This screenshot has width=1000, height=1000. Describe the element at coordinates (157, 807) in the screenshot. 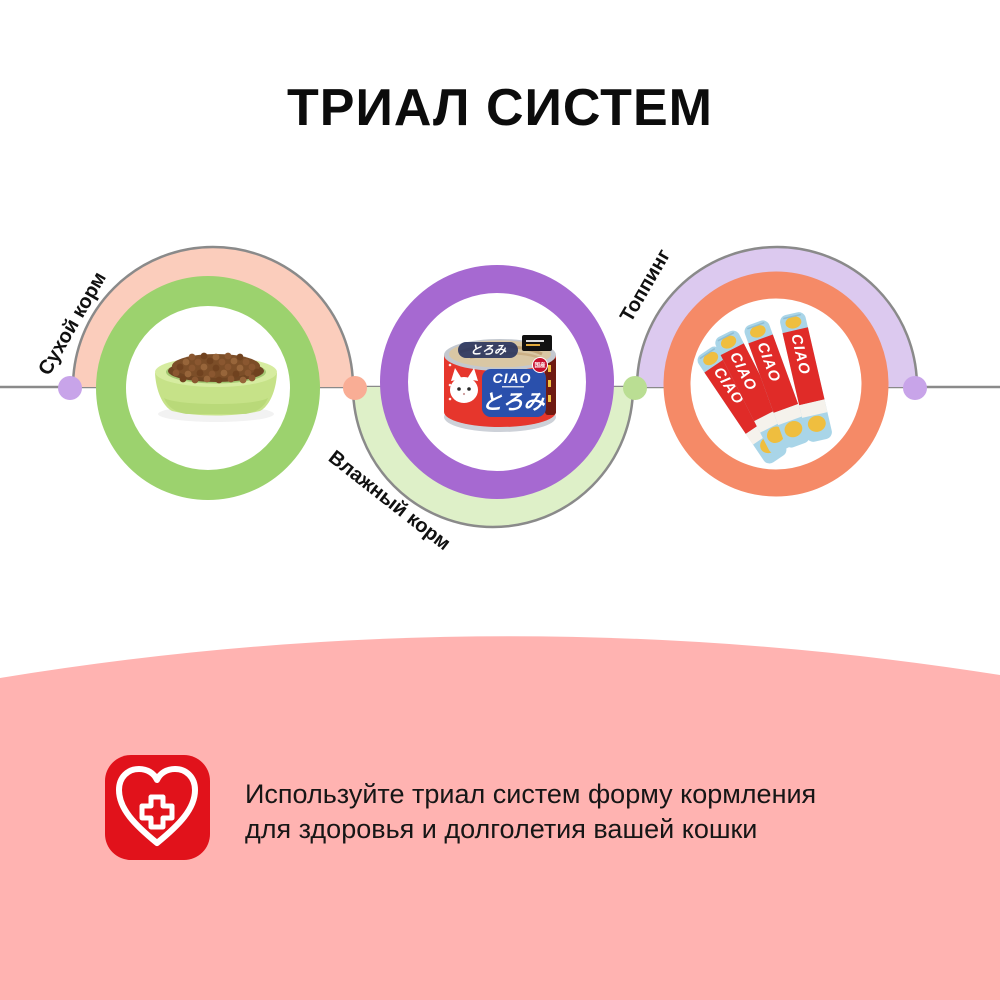

I see `heart-medical-icon` at that location.